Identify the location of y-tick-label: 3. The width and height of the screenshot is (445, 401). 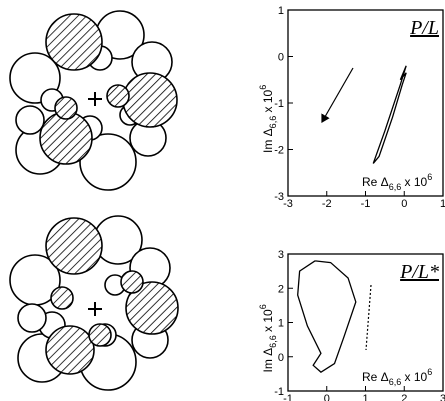
(281, 255).